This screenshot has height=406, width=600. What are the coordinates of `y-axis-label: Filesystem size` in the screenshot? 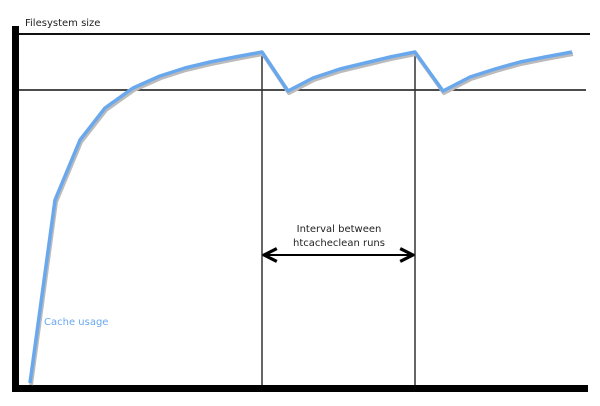 It's located at (62, 23).